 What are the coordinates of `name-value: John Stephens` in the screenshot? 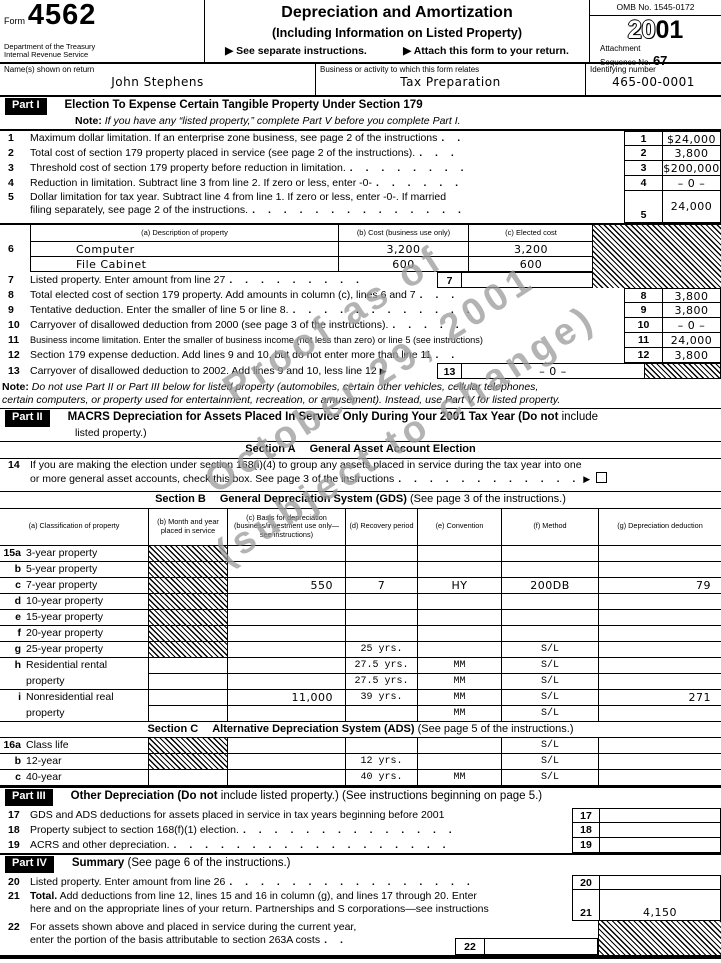 It's located at (157, 82).